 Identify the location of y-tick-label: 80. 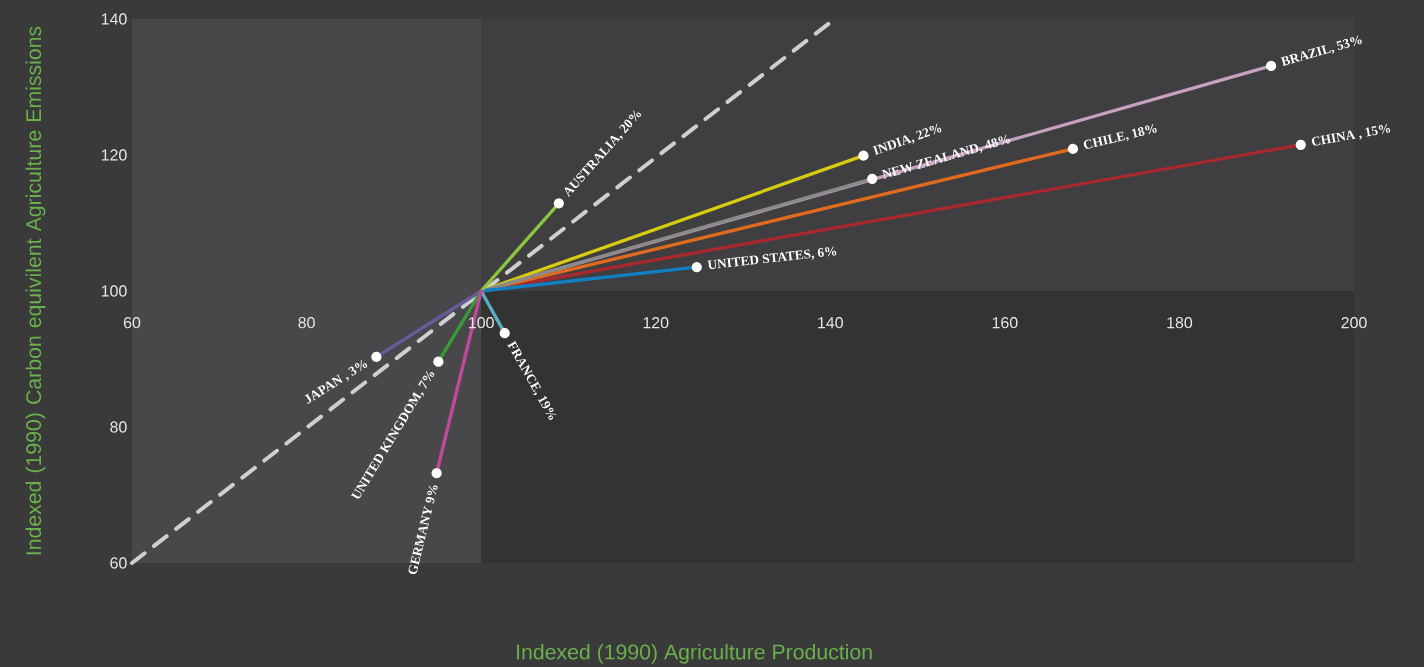
(118, 427).